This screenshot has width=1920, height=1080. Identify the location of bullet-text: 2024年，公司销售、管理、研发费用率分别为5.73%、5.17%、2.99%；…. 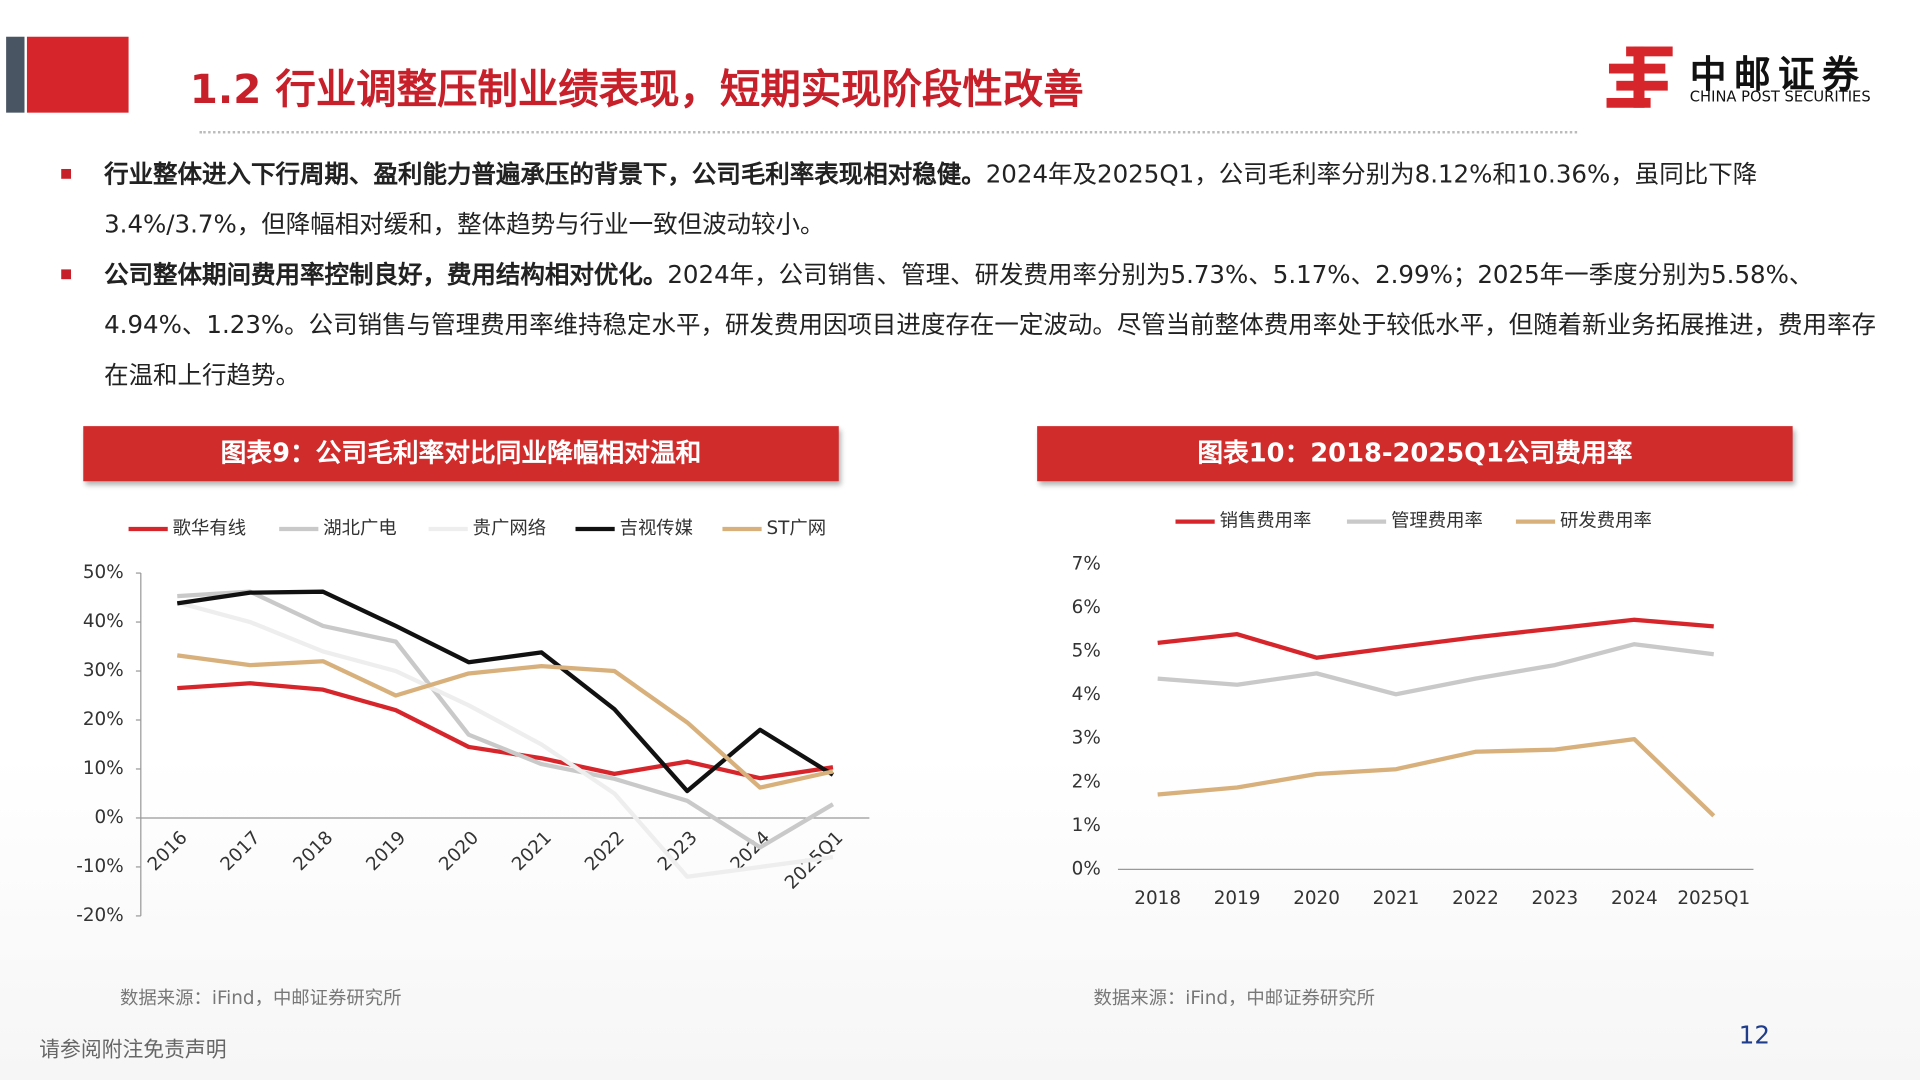
(990, 324).